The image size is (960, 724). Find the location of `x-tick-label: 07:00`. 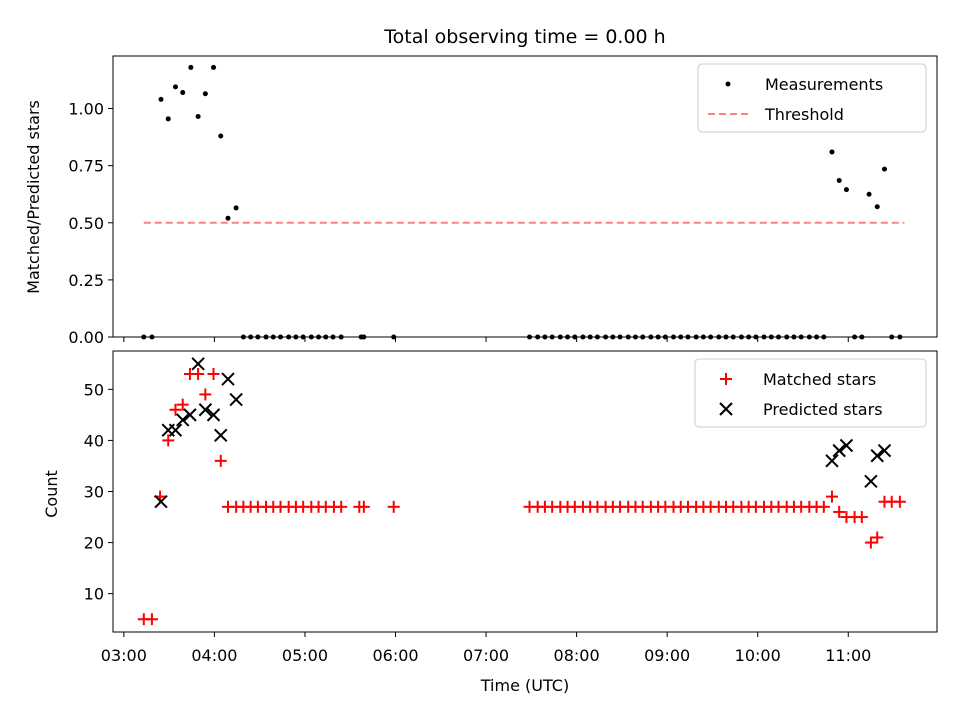

x-tick-label: 07:00 is located at coordinates (486, 655).